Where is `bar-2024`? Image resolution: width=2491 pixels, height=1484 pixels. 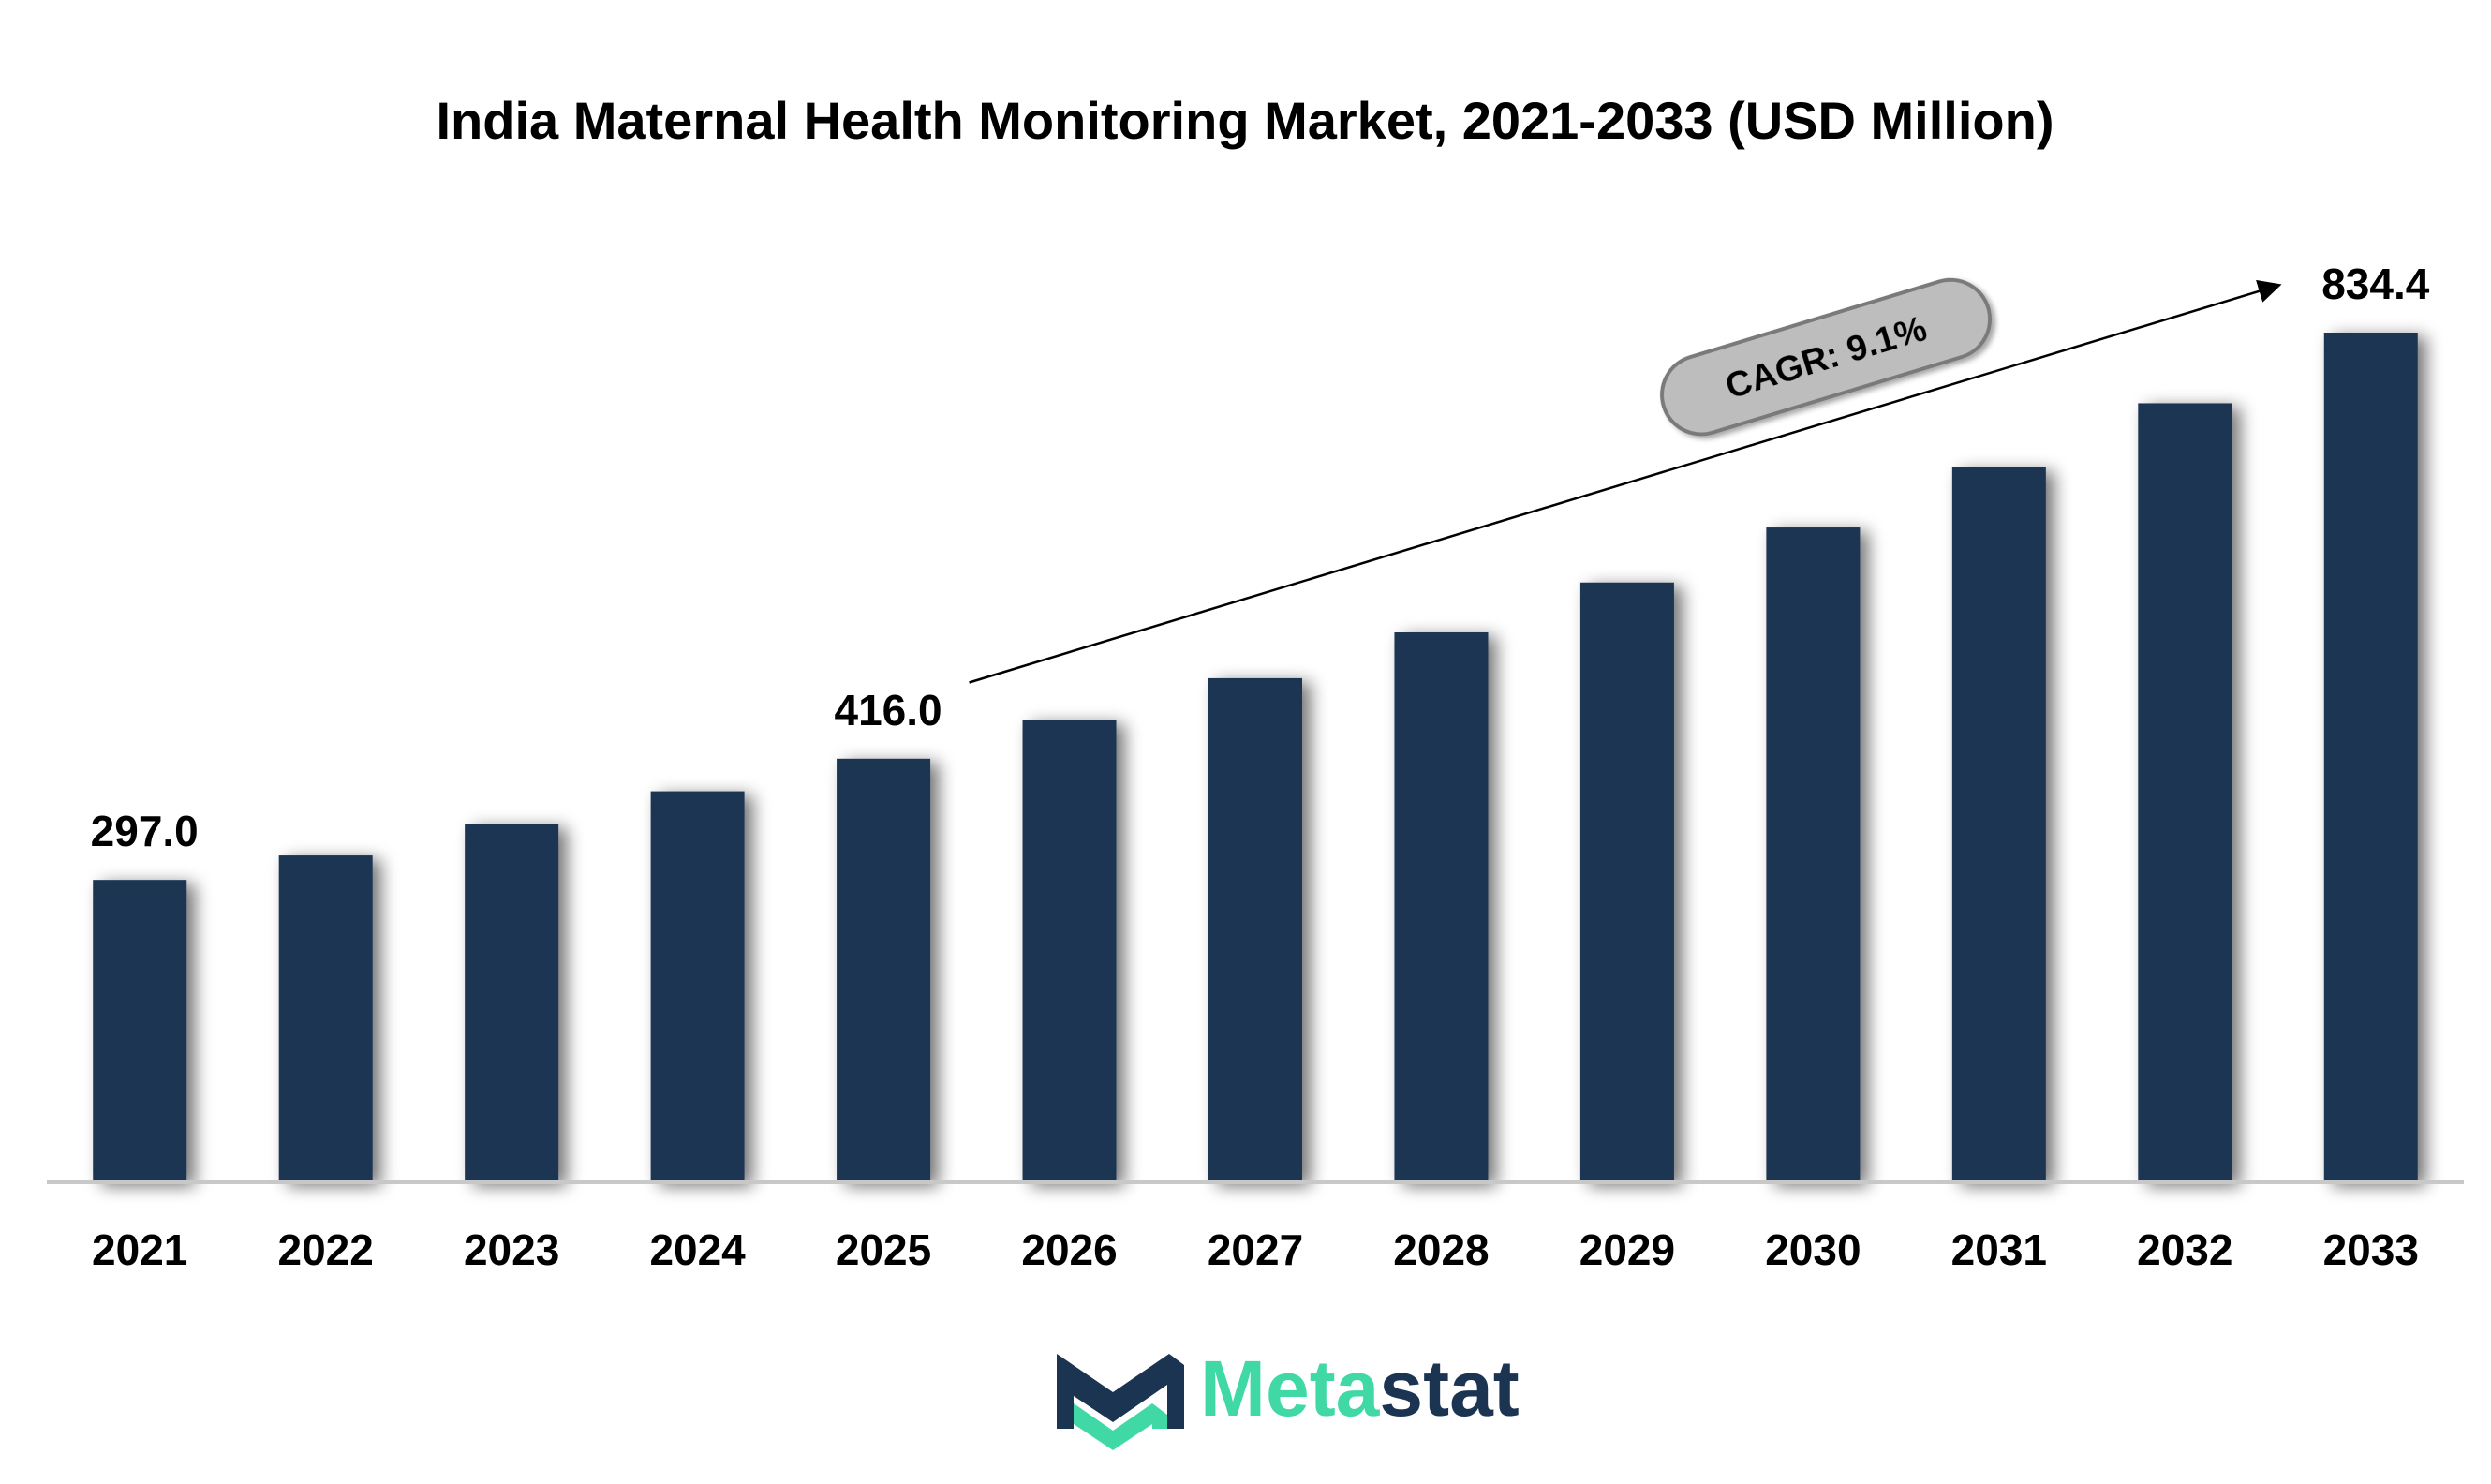
bar-2024 is located at coordinates (698, 986).